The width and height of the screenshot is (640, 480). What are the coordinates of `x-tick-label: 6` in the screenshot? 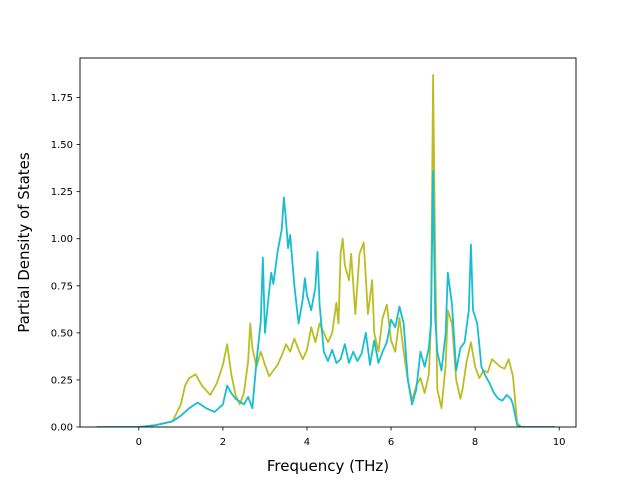 It's located at (391, 442).